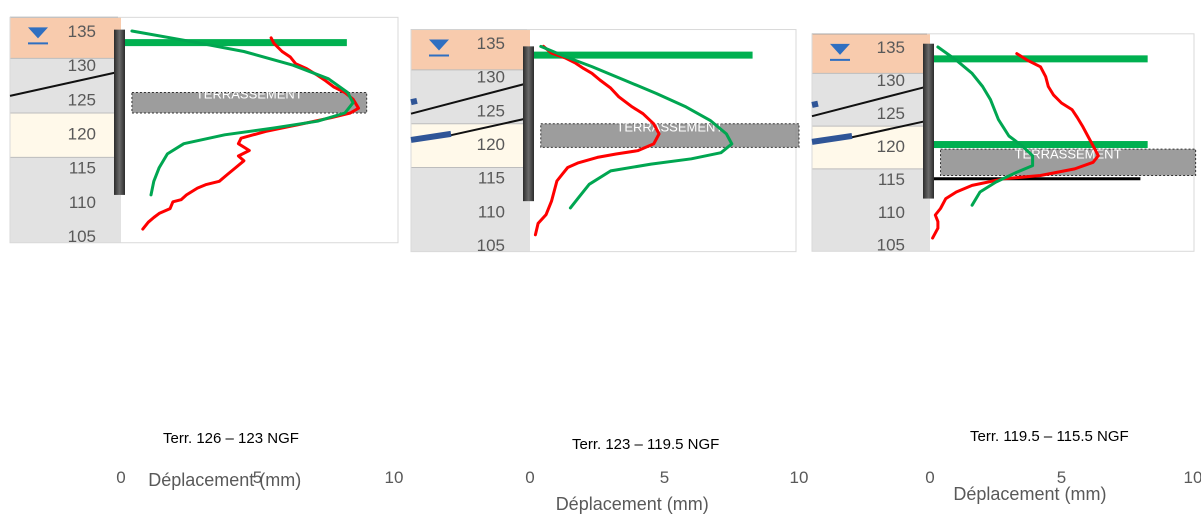 The width and height of the screenshot is (1201, 519). I want to click on stage-annotation: Terr. 126 – 123 NGF, so click(231, 438).